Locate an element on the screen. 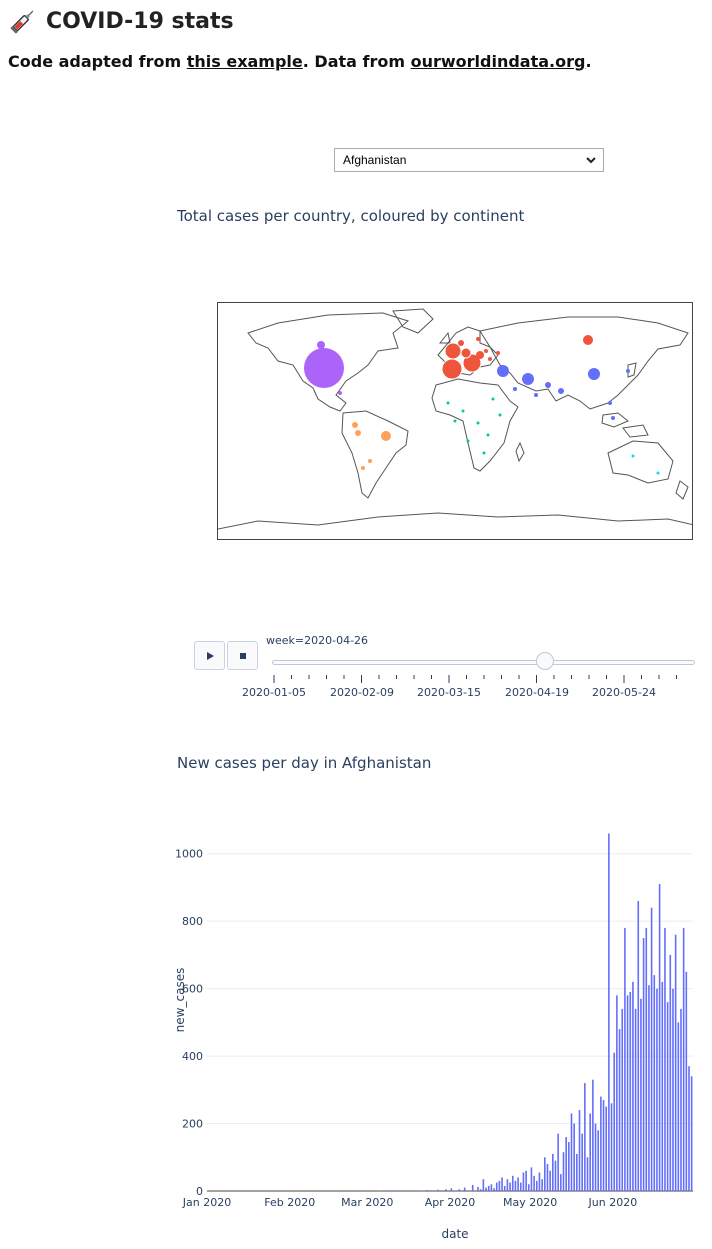 The width and height of the screenshot is (712, 1249). x-tick-label: Jun 2020 is located at coordinates (613, 1202).